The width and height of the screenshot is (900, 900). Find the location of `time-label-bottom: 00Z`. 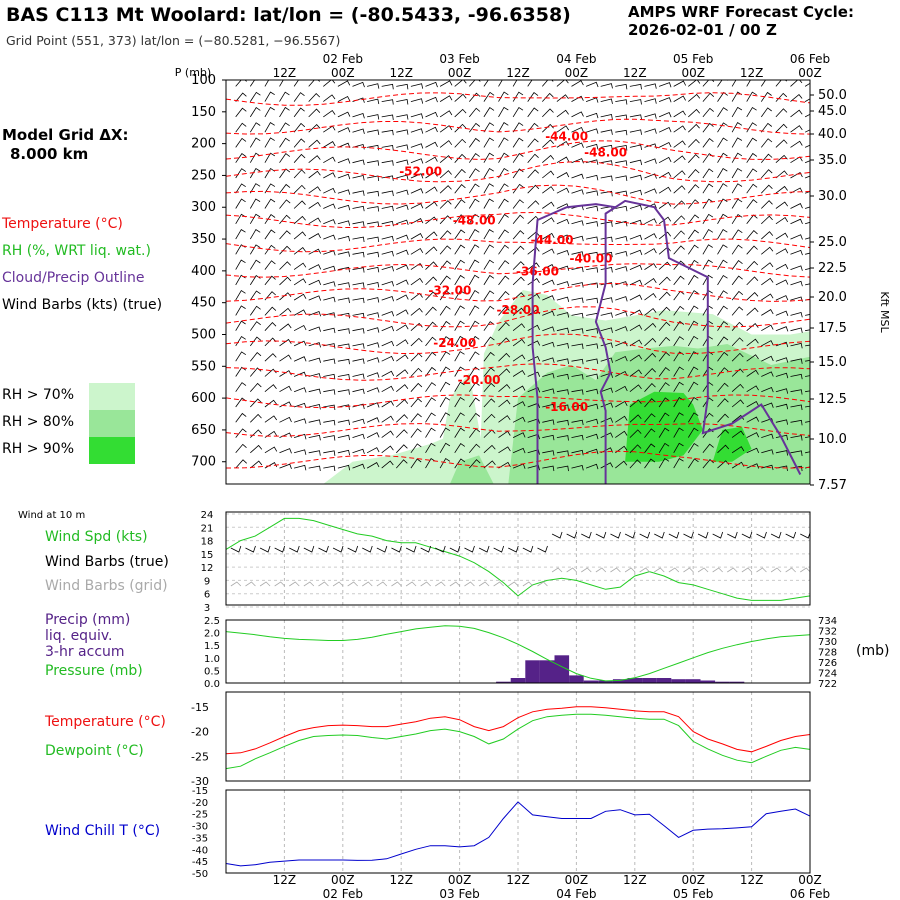

time-label-bottom: 00Z is located at coordinates (693, 880).